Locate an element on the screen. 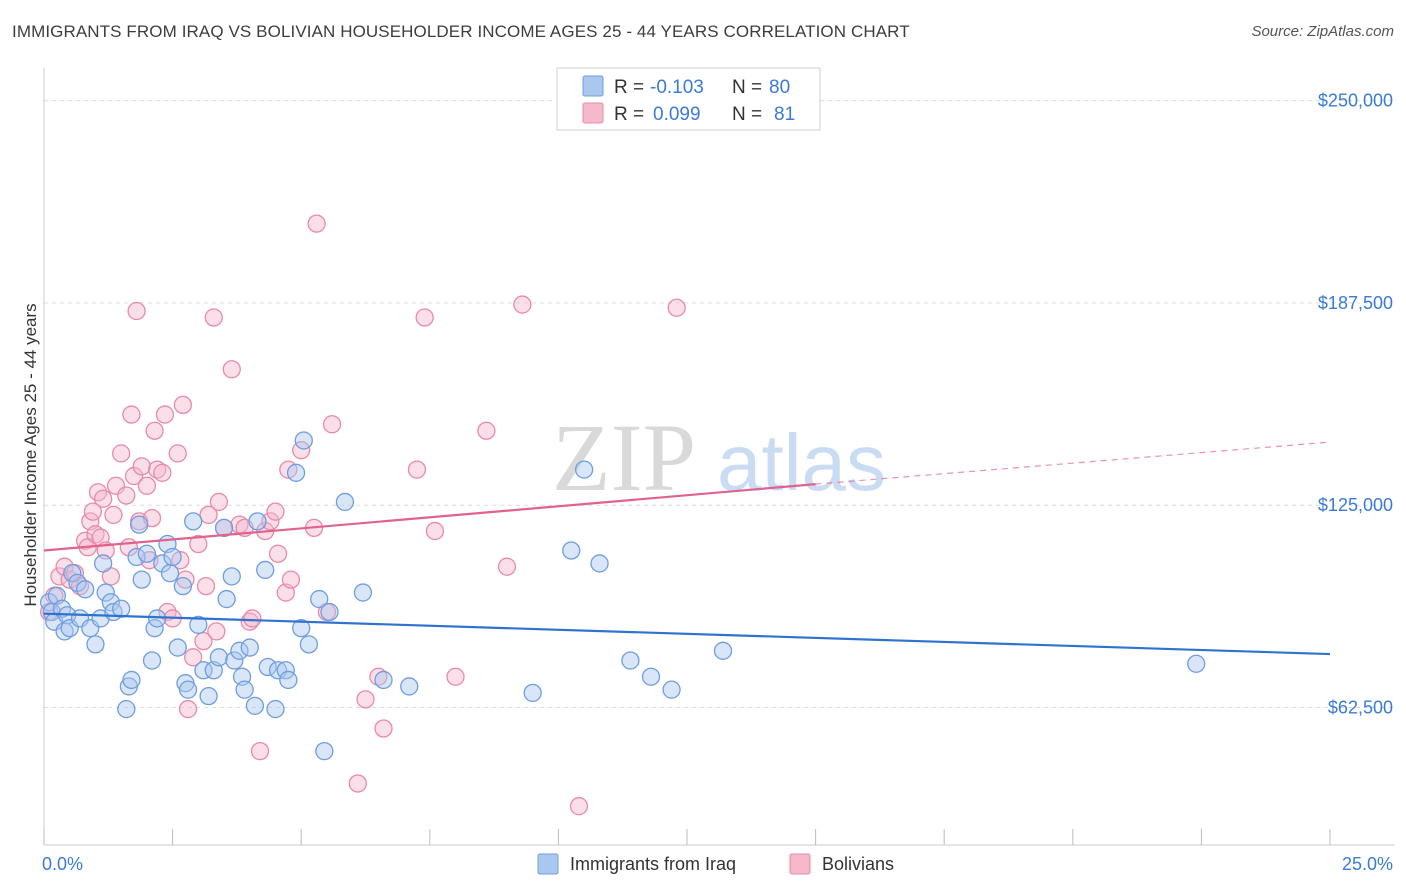  trend-line-iraq is located at coordinates (687, 634).